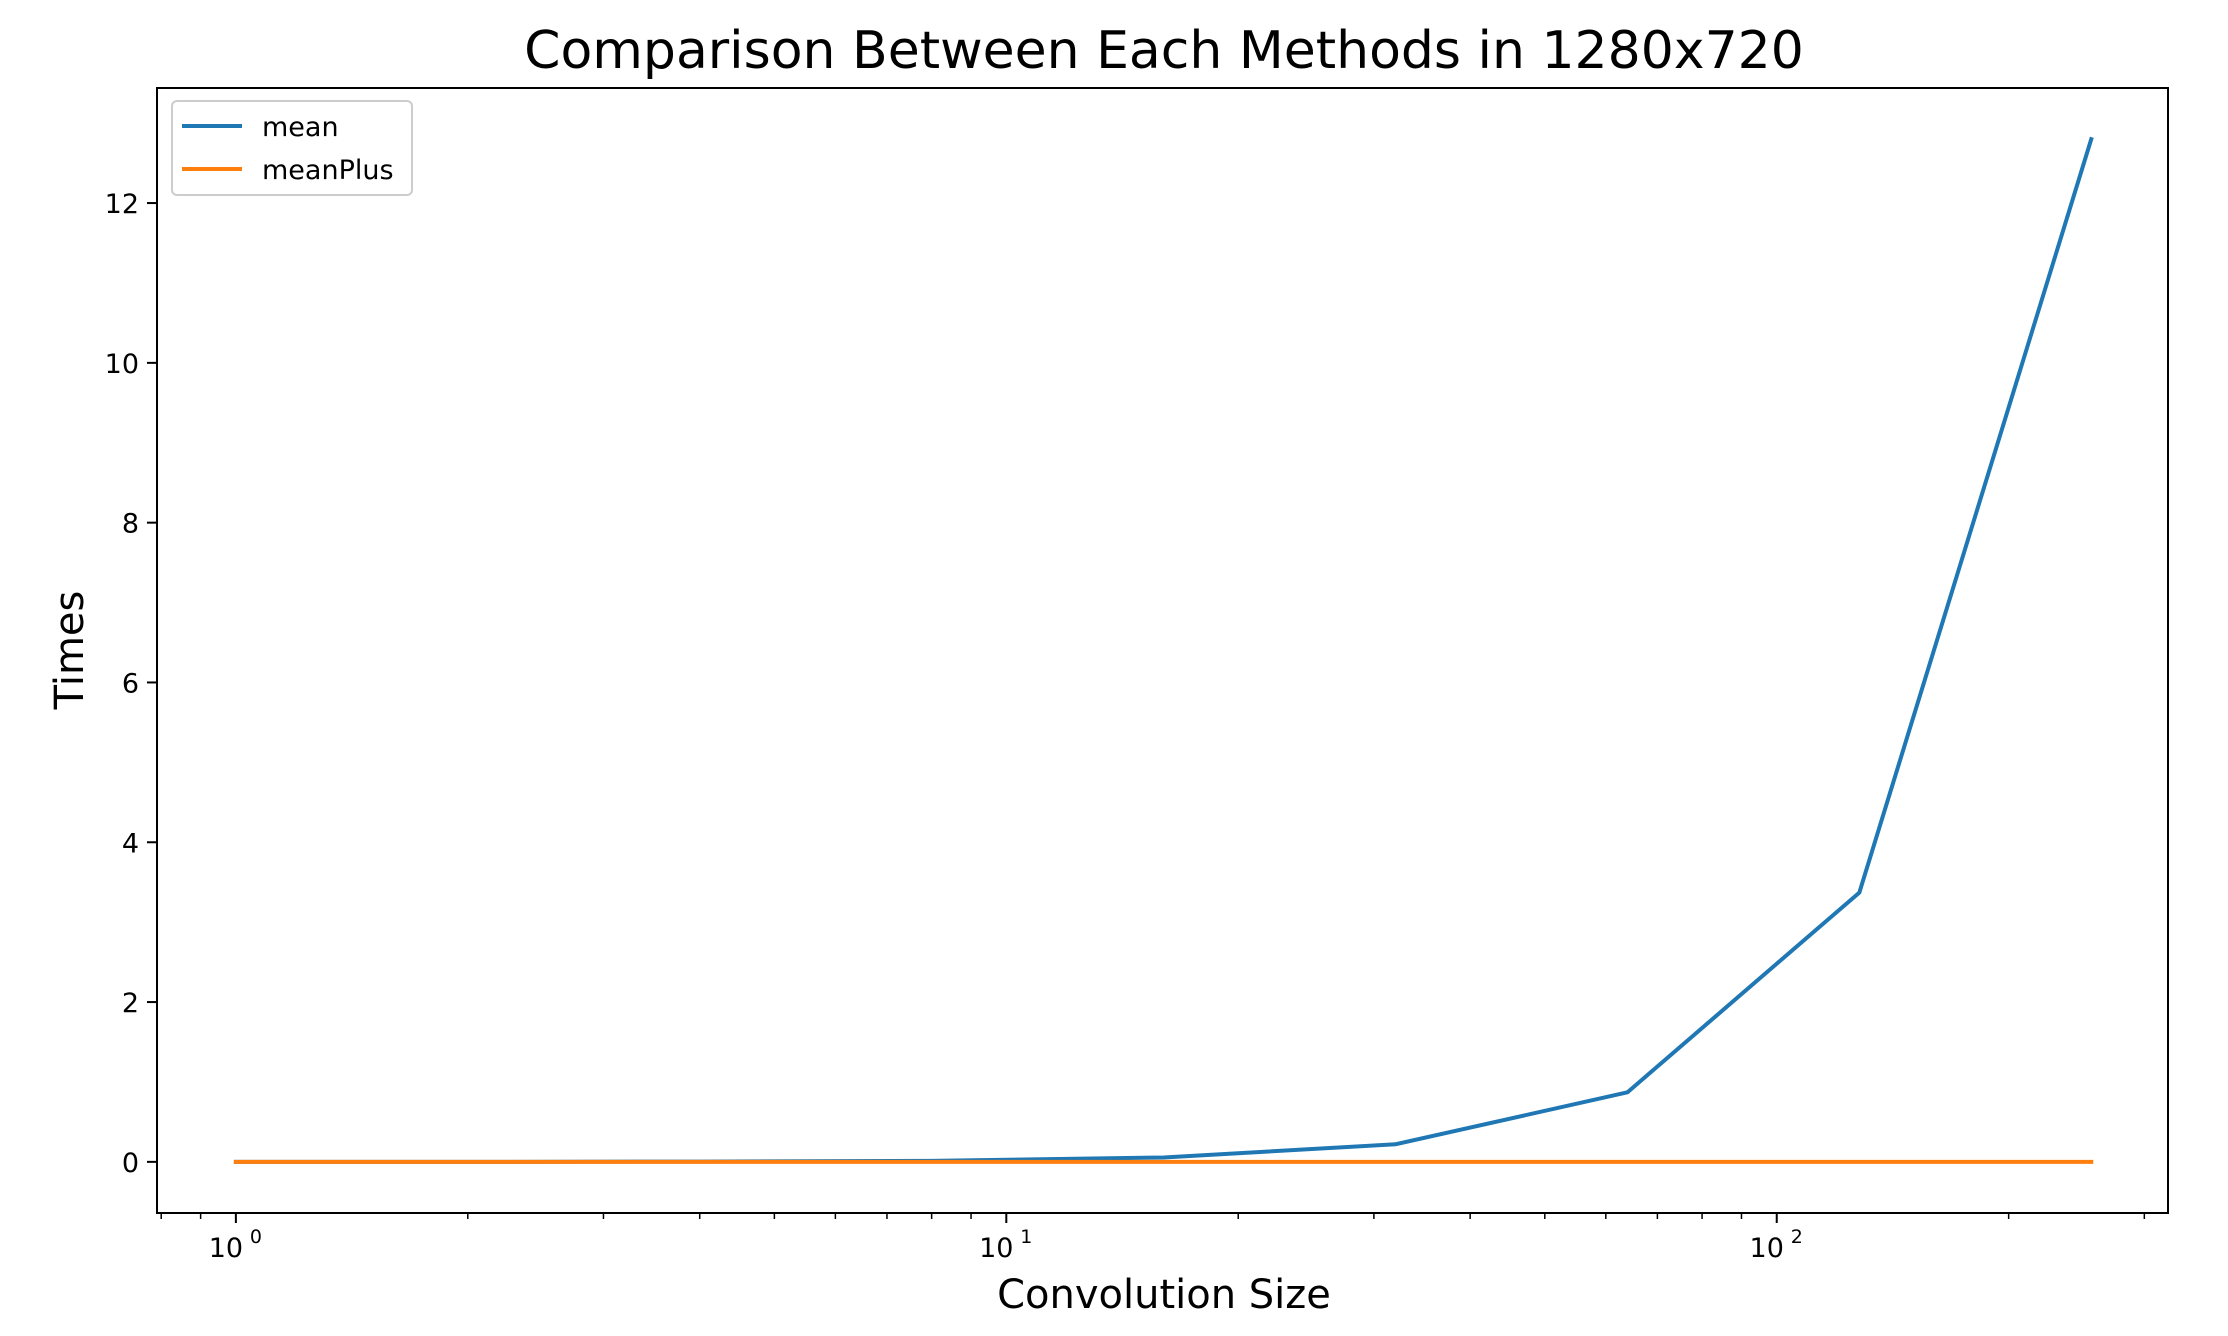 This screenshot has width=2228, height=1336. What do you see at coordinates (130, 1003) in the screenshot?
I see `y-tick-label: 2` at bounding box center [130, 1003].